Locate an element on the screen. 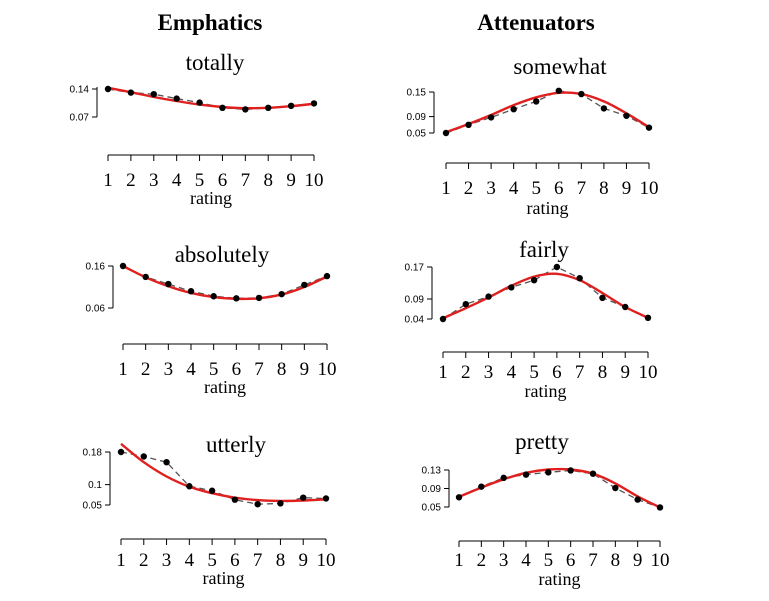 Image resolution: width=769 pixels, height=601 pixels. y-tick-label: 0.06 is located at coordinates (96, 309).